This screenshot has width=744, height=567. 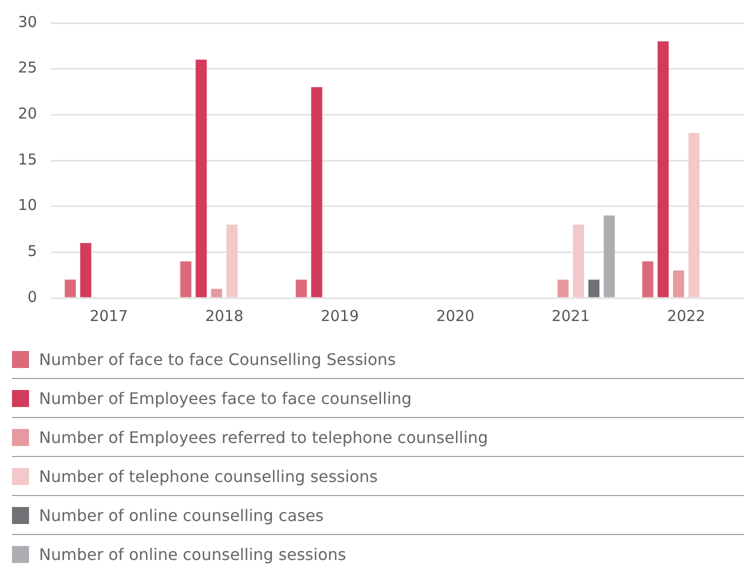 What do you see at coordinates (28, 113) in the screenshot?
I see `y-tick-label: 20` at bounding box center [28, 113].